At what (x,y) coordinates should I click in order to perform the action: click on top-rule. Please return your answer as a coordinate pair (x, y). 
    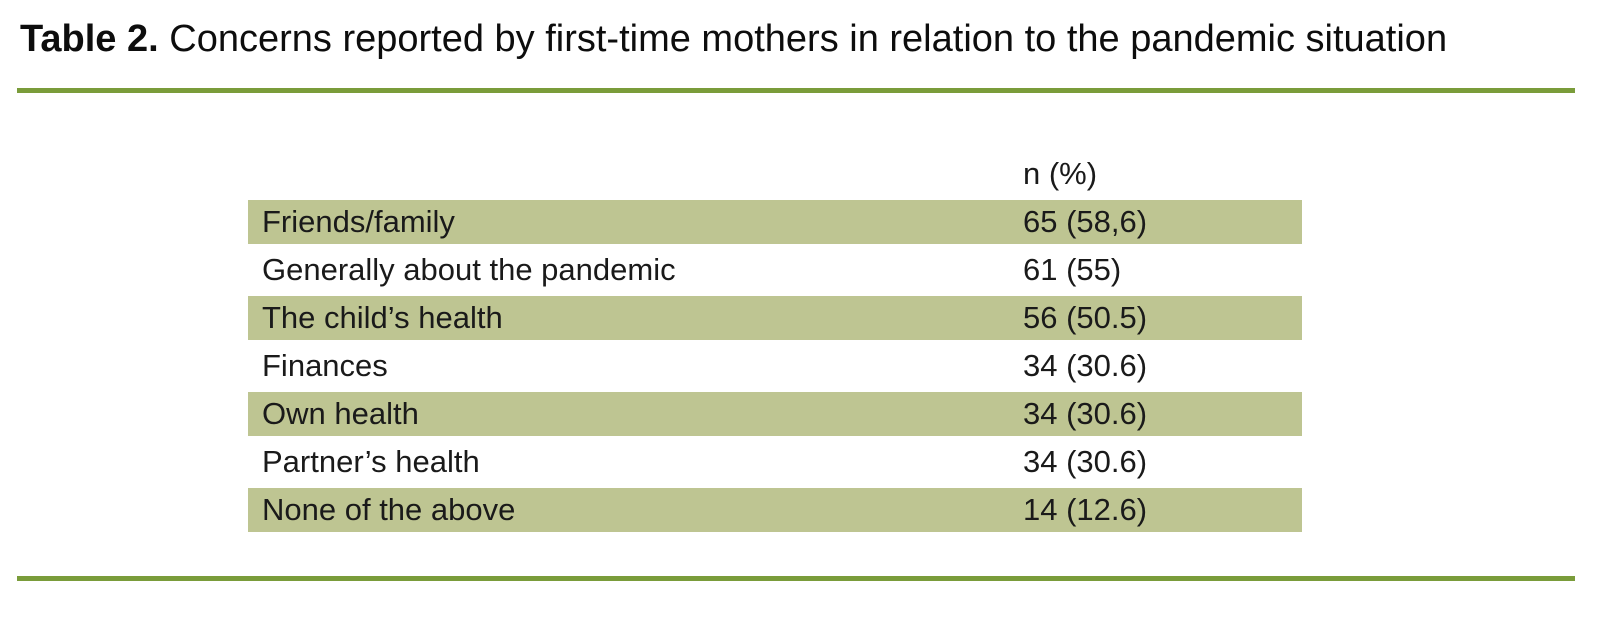
    Looking at the image, I should click on (796, 90).